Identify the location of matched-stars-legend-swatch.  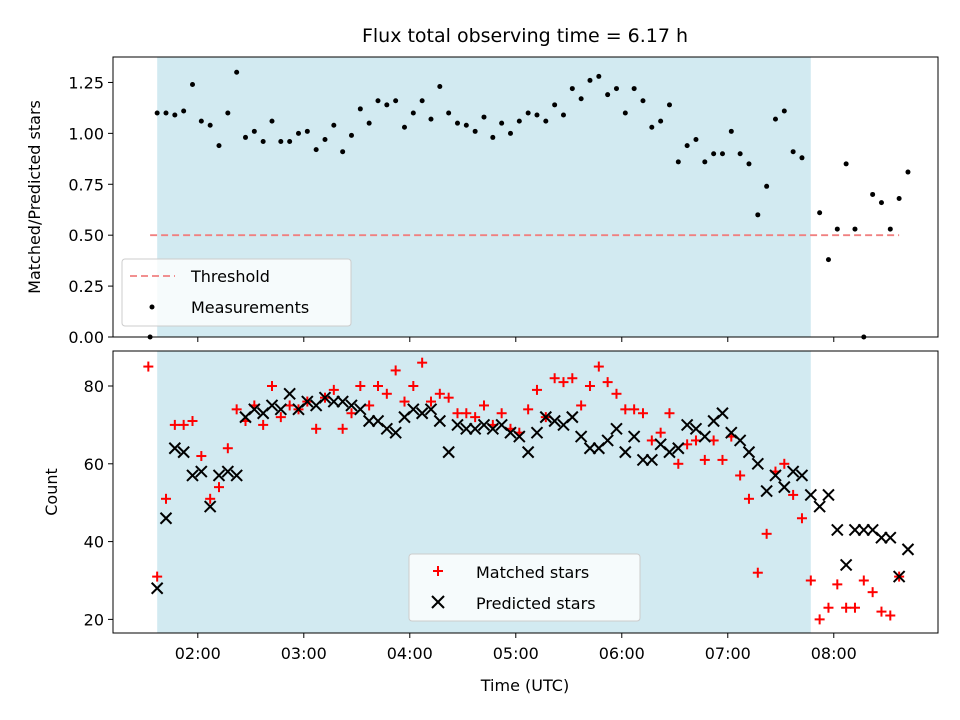
(438, 571).